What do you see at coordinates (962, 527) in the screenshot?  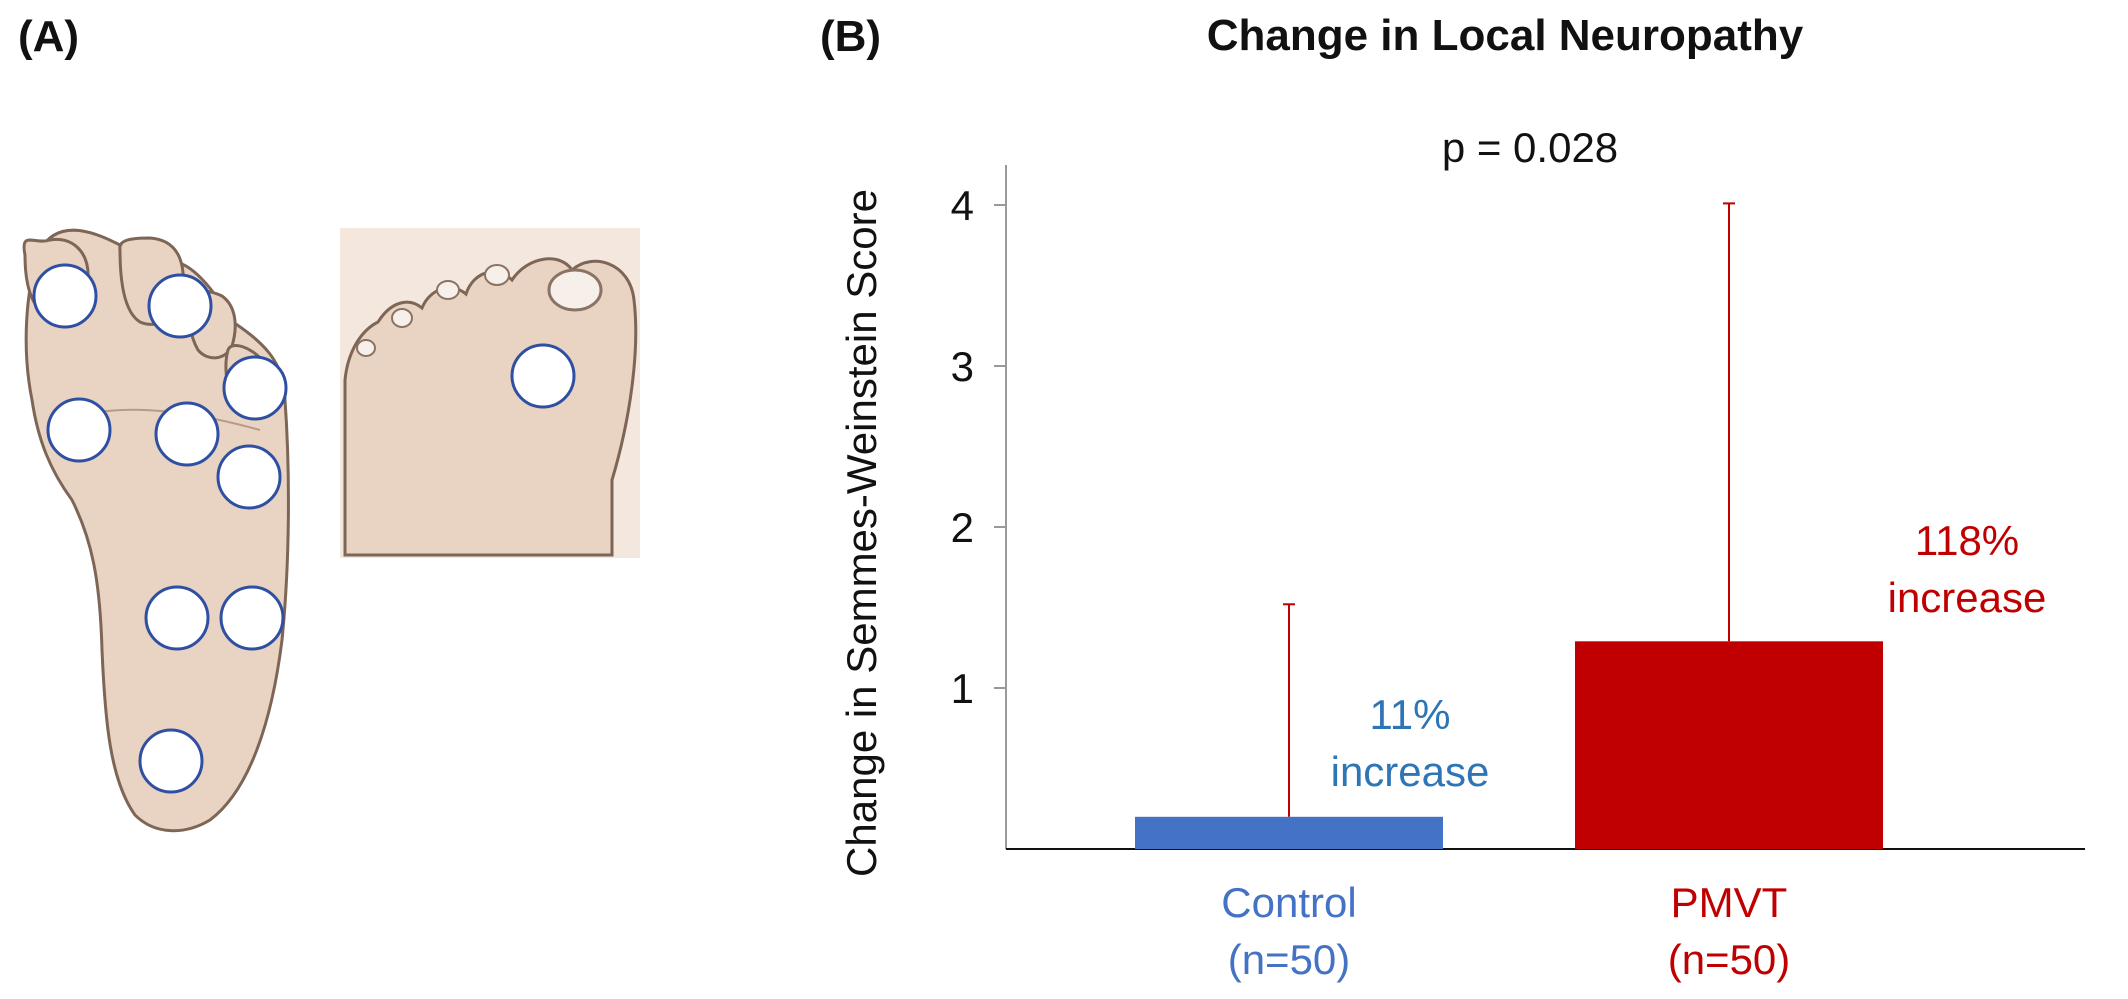 I see `y-tick-label: 2` at bounding box center [962, 527].